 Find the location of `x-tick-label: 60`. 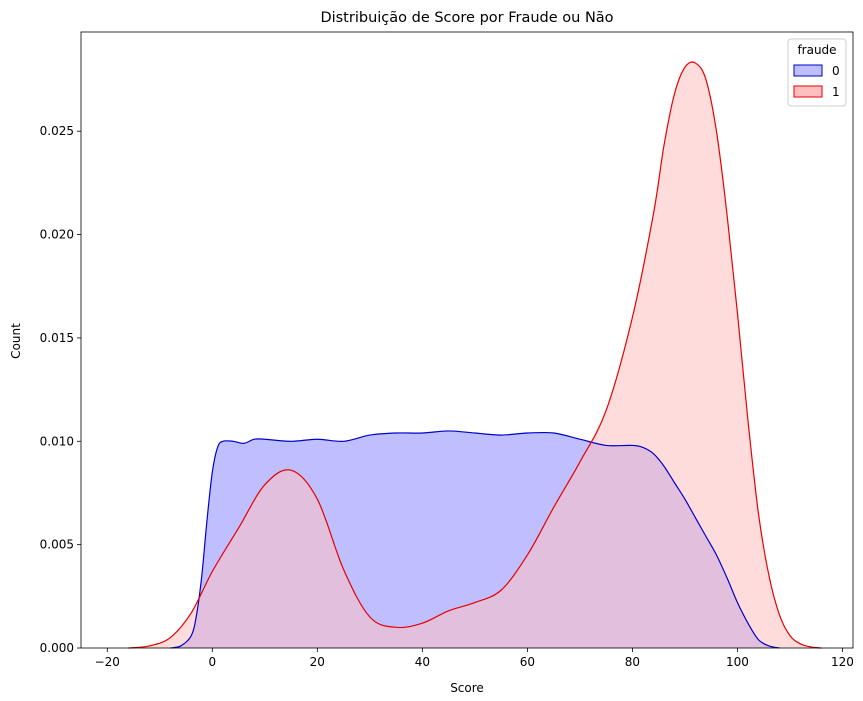

x-tick-label: 60 is located at coordinates (527, 662).